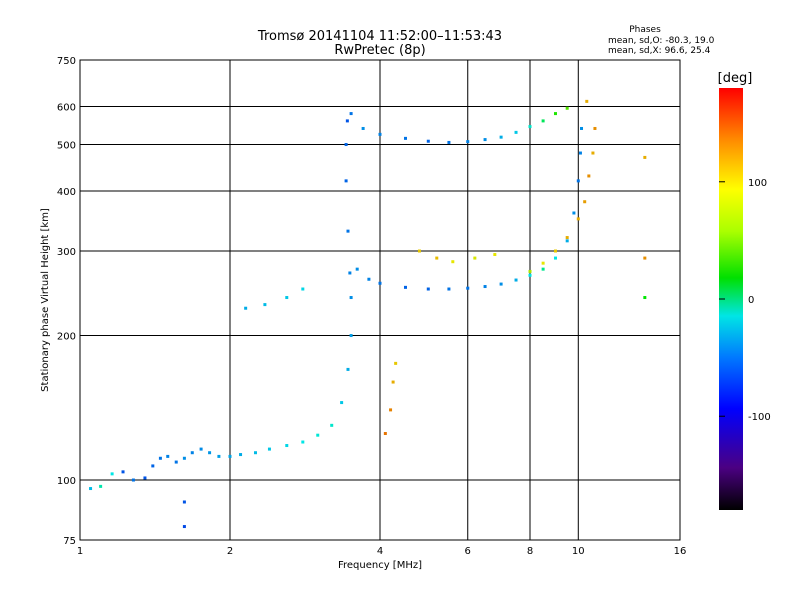  What do you see at coordinates (66, 301) in the screenshot?
I see `y-axis-ticks: 75 100 200 300 400 500 600 750` at bounding box center [66, 301].